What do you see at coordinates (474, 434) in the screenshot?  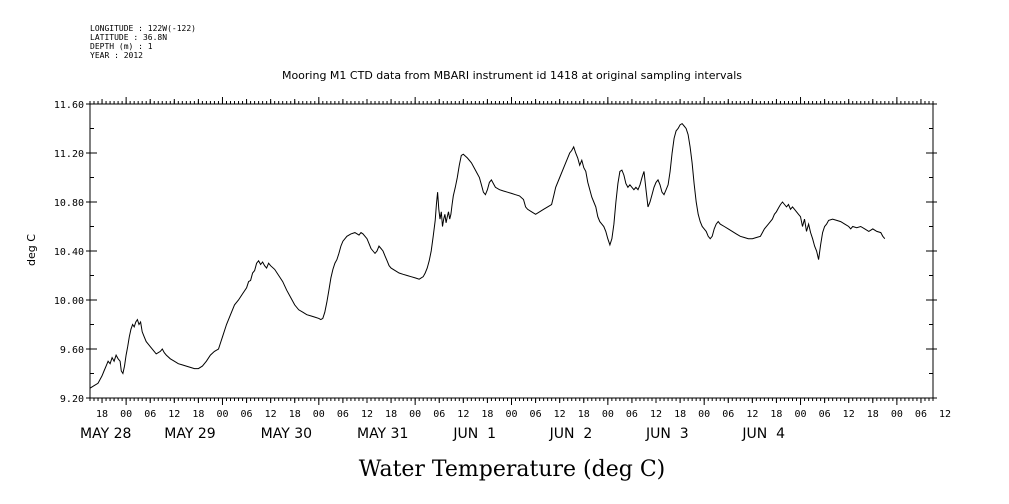 I see `x-day-label: JUN 1` at bounding box center [474, 434].